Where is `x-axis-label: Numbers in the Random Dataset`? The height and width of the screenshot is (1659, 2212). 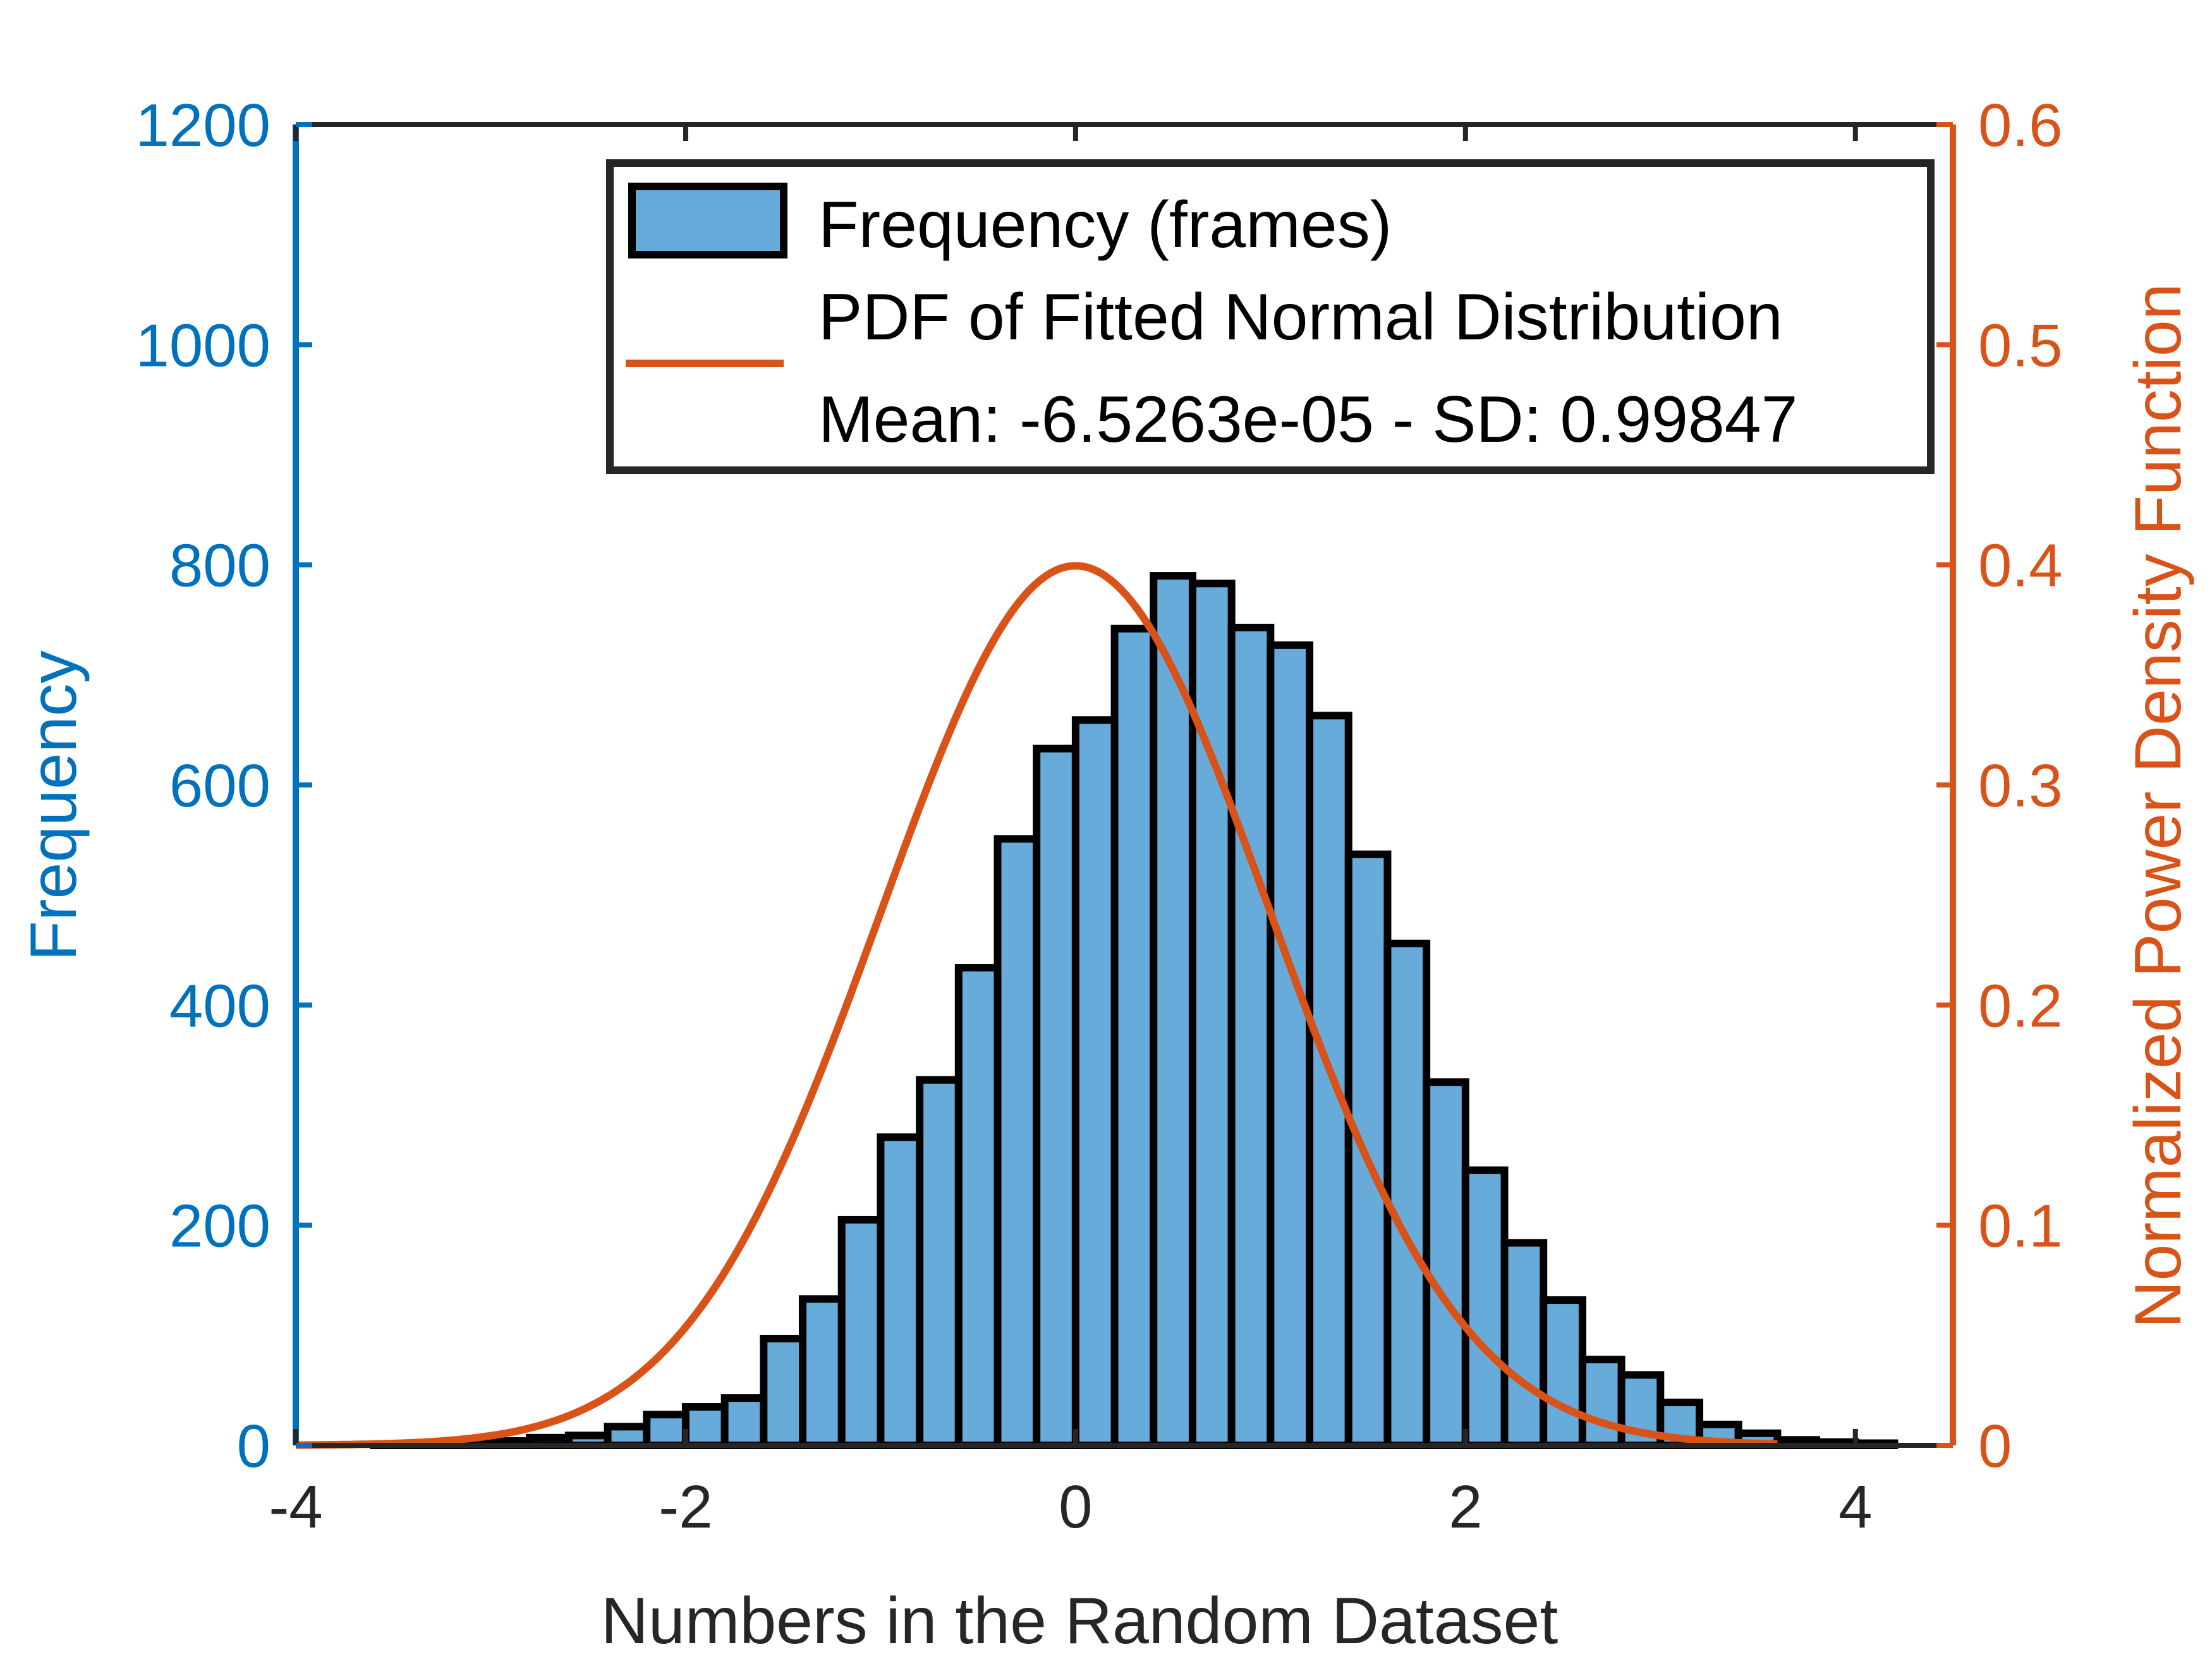 x-axis-label: Numbers in the Random Dataset is located at coordinates (1080, 1621).